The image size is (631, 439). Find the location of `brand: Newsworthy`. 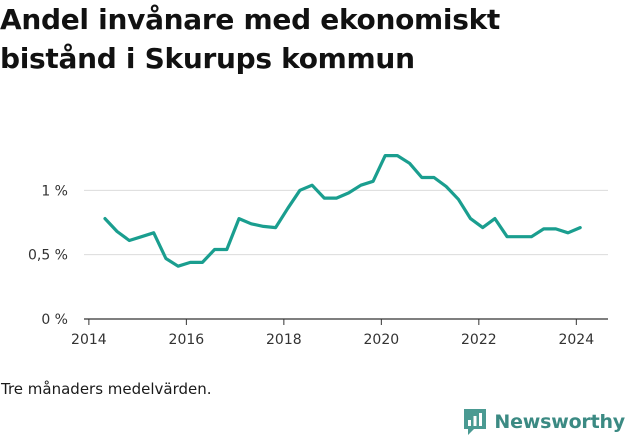

brand: Newsworthy is located at coordinates (543, 422).